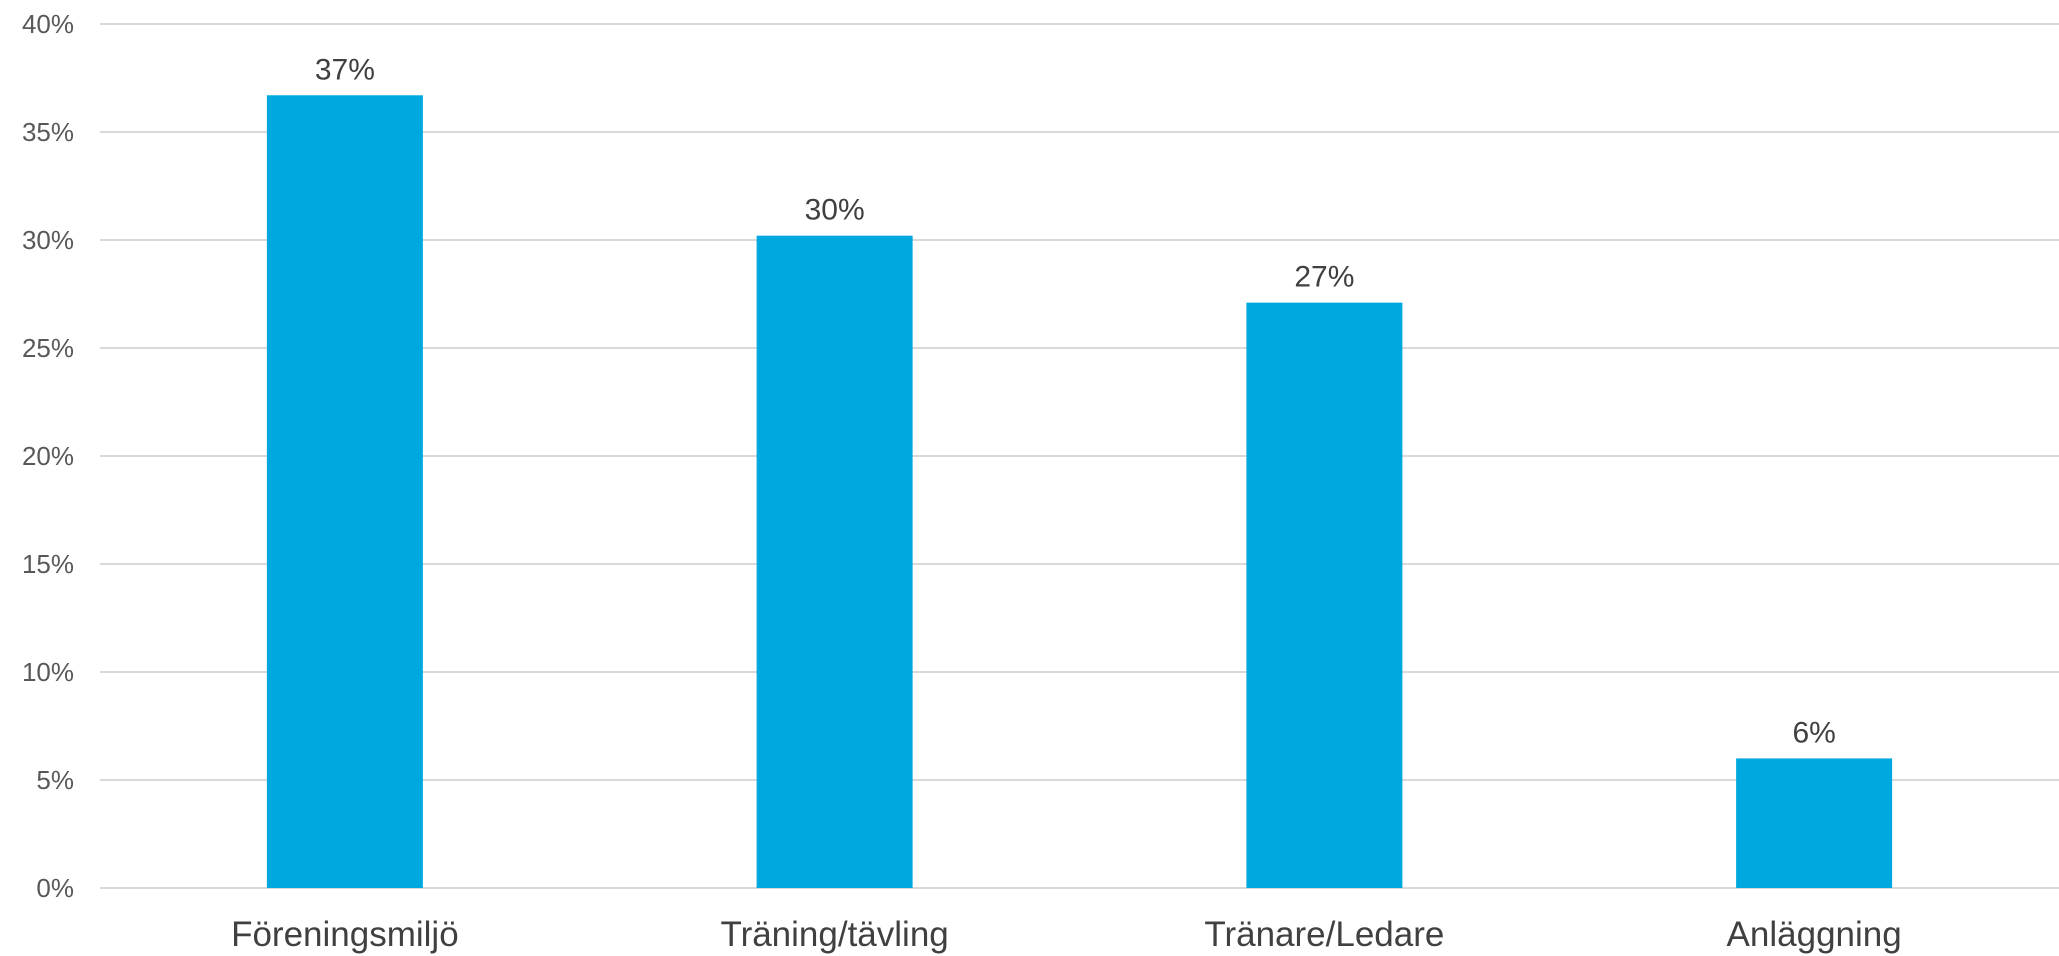  Describe the element at coordinates (345, 934) in the screenshot. I see `x-category-label: Föreningsmiljö` at that location.